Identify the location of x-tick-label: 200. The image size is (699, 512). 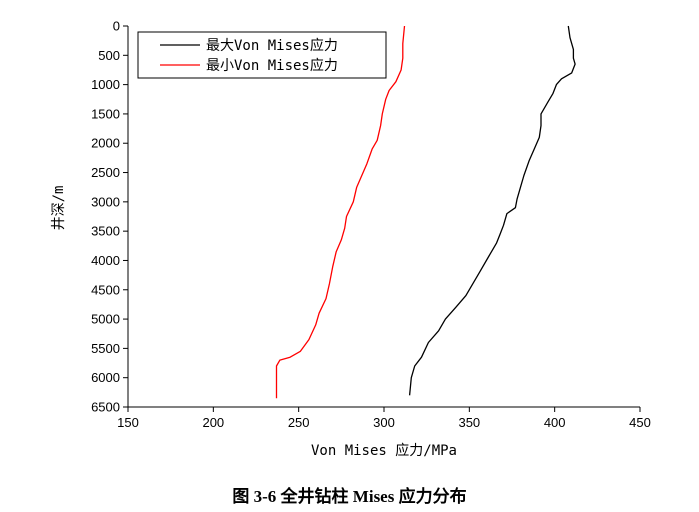
(213, 422).